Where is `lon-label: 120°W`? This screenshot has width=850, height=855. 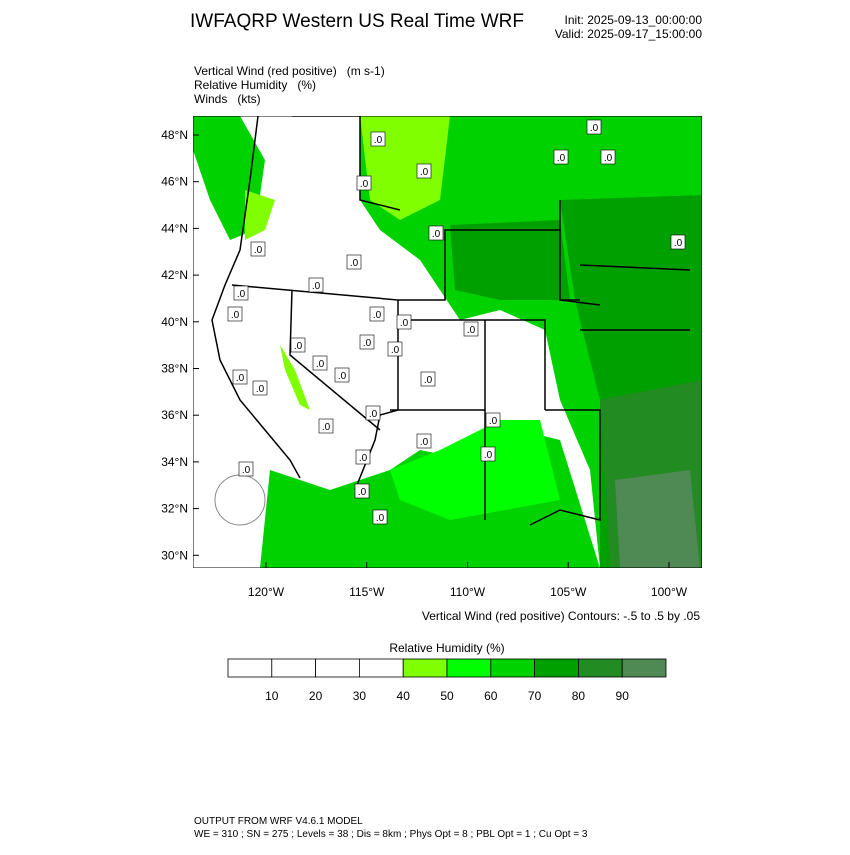 lon-label: 120°W is located at coordinates (266, 592).